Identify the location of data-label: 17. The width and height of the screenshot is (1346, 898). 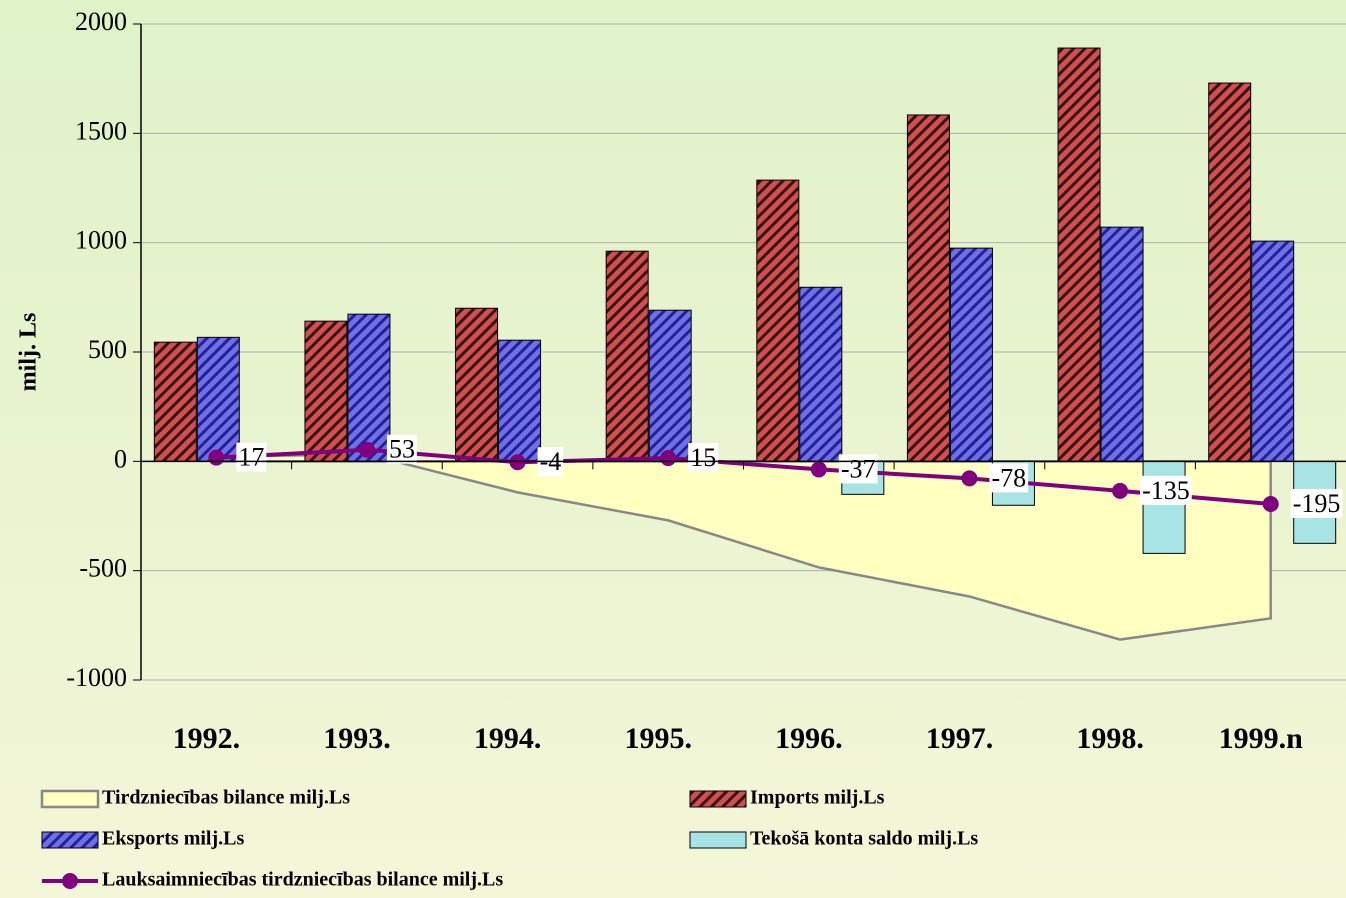
(251, 457).